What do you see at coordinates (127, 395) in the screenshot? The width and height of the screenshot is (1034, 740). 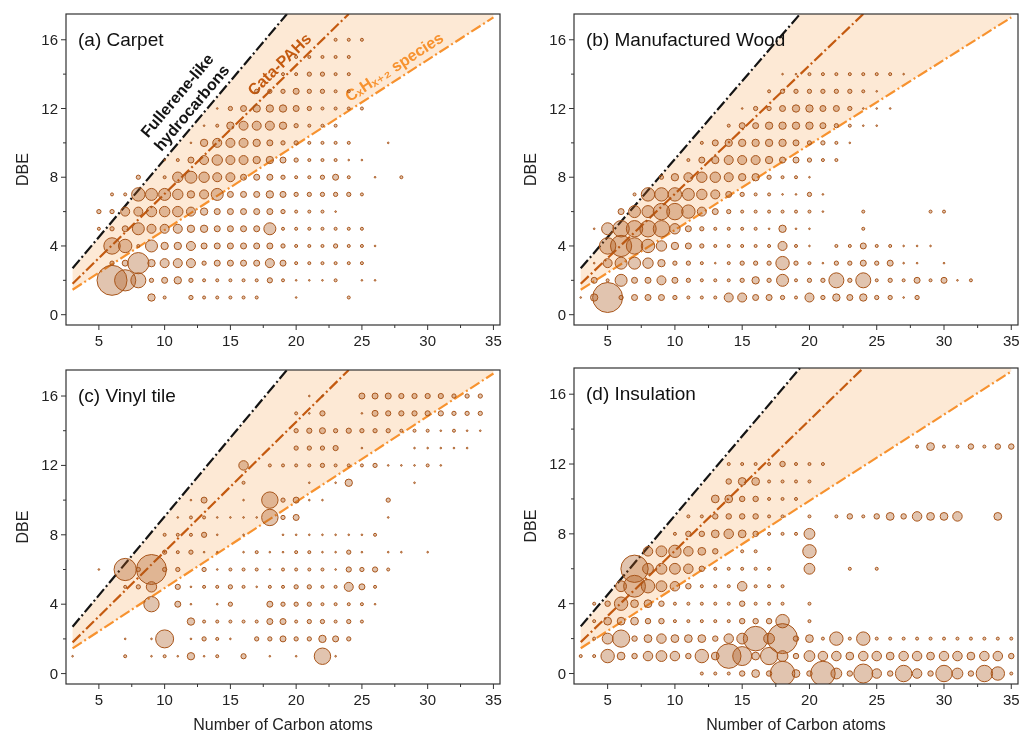 I see `text: (c) Vinyl tile` at bounding box center [127, 395].